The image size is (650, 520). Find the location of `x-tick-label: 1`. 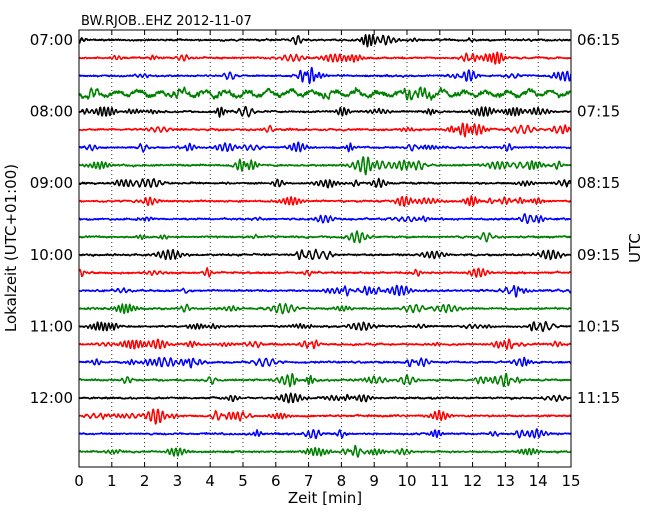

x-tick-label: 1 is located at coordinates (112, 481).